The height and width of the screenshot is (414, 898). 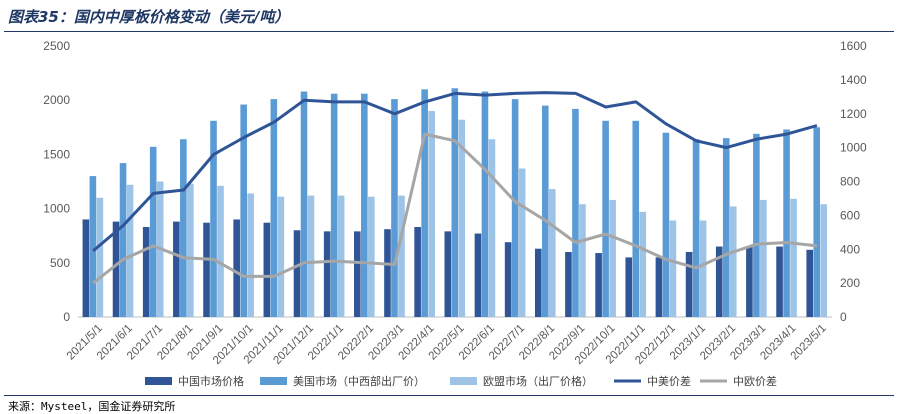 What do you see at coordinates (359, 381) in the screenshot?
I see `legend-label: 美国市场（中西部出厂价）` at bounding box center [359, 381].